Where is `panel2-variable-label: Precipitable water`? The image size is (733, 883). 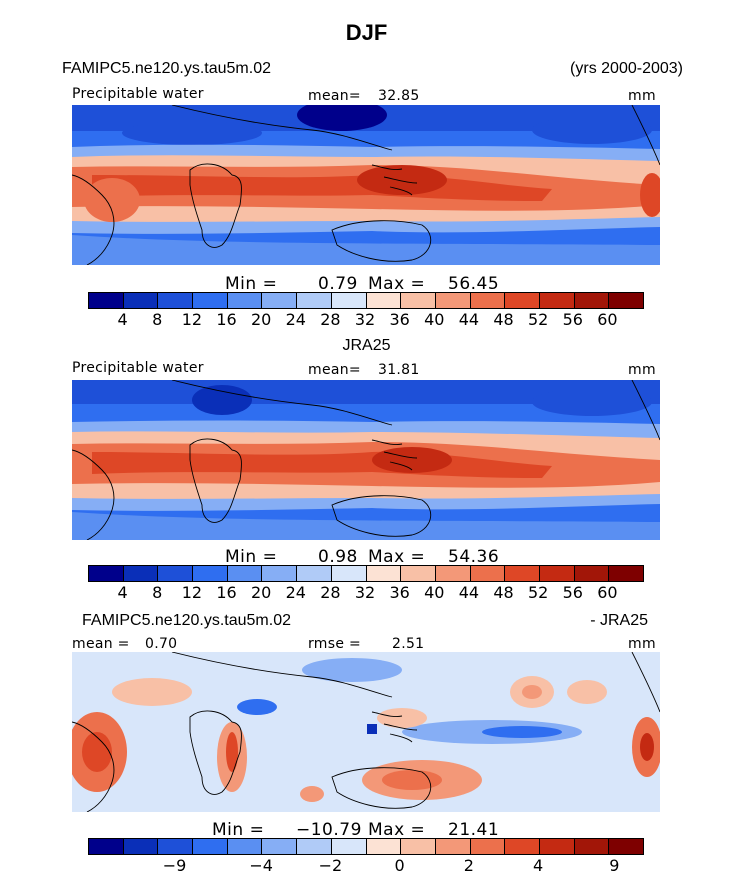 panel2-variable-label: Precipitable water is located at coordinates (138, 368).